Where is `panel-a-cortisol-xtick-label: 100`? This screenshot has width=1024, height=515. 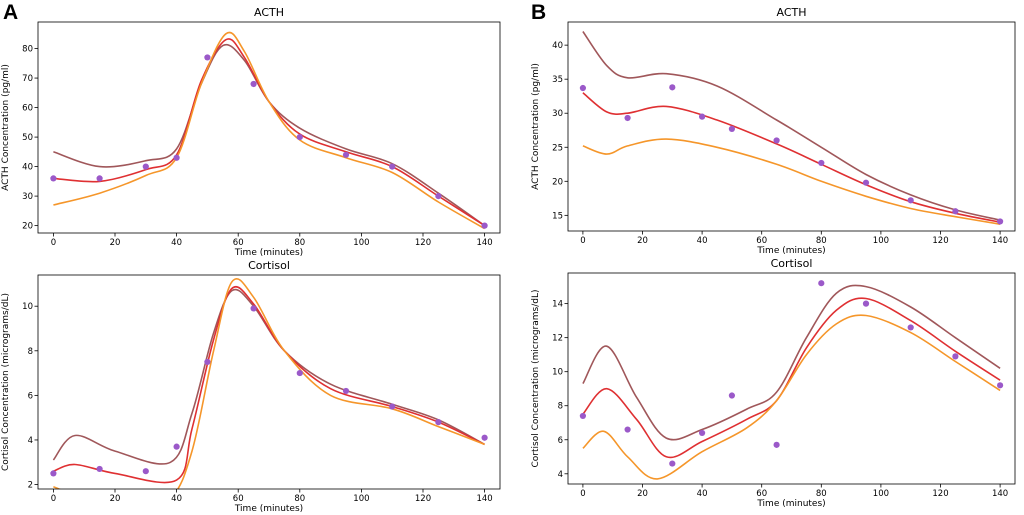
panel-a-cortisol-xtick-label: 100 is located at coordinates (361, 499).